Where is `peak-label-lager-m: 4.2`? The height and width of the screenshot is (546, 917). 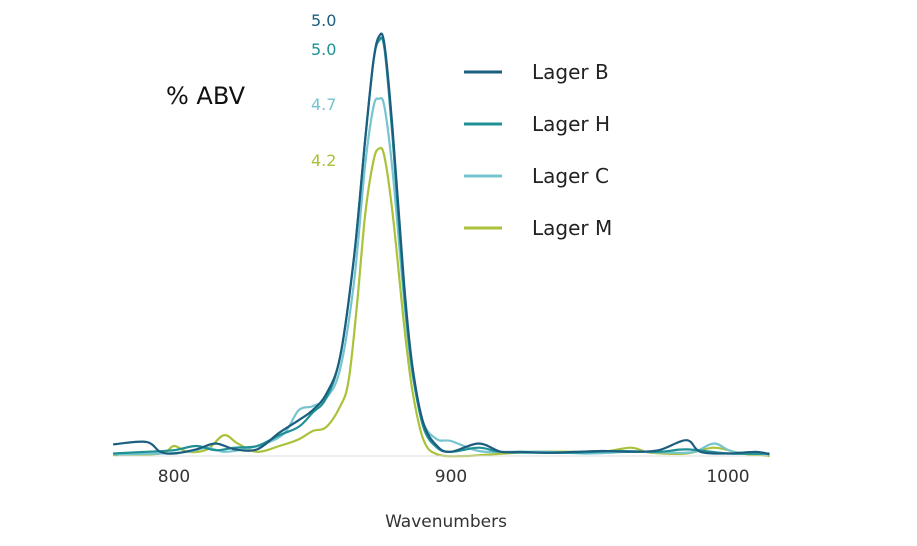
peak-label-lager-m: 4.2 is located at coordinates (323, 160).